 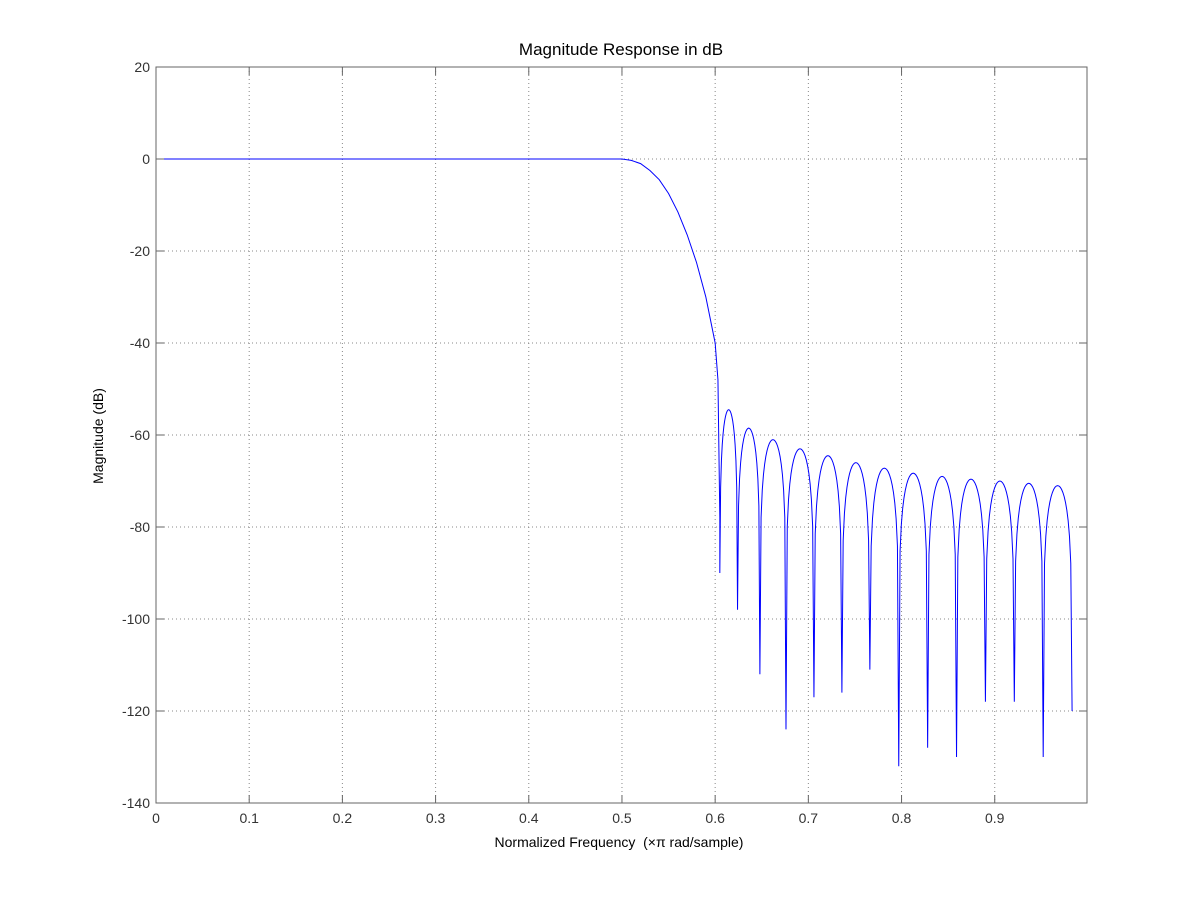 What do you see at coordinates (142, 67) in the screenshot?
I see `y-tick-label: 20` at bounding box center [142, 67].